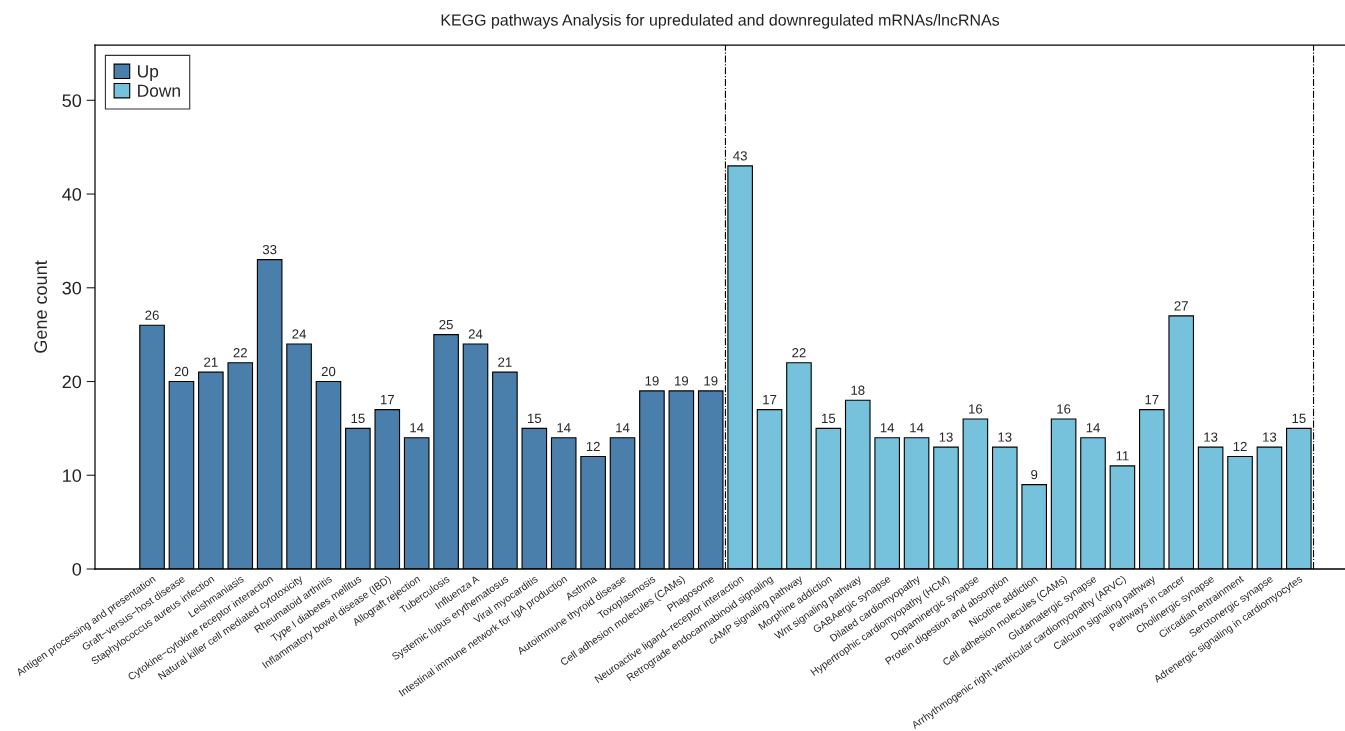 The image size is (1345, 731). I want to click on data-label: 18, so click(858, 390).